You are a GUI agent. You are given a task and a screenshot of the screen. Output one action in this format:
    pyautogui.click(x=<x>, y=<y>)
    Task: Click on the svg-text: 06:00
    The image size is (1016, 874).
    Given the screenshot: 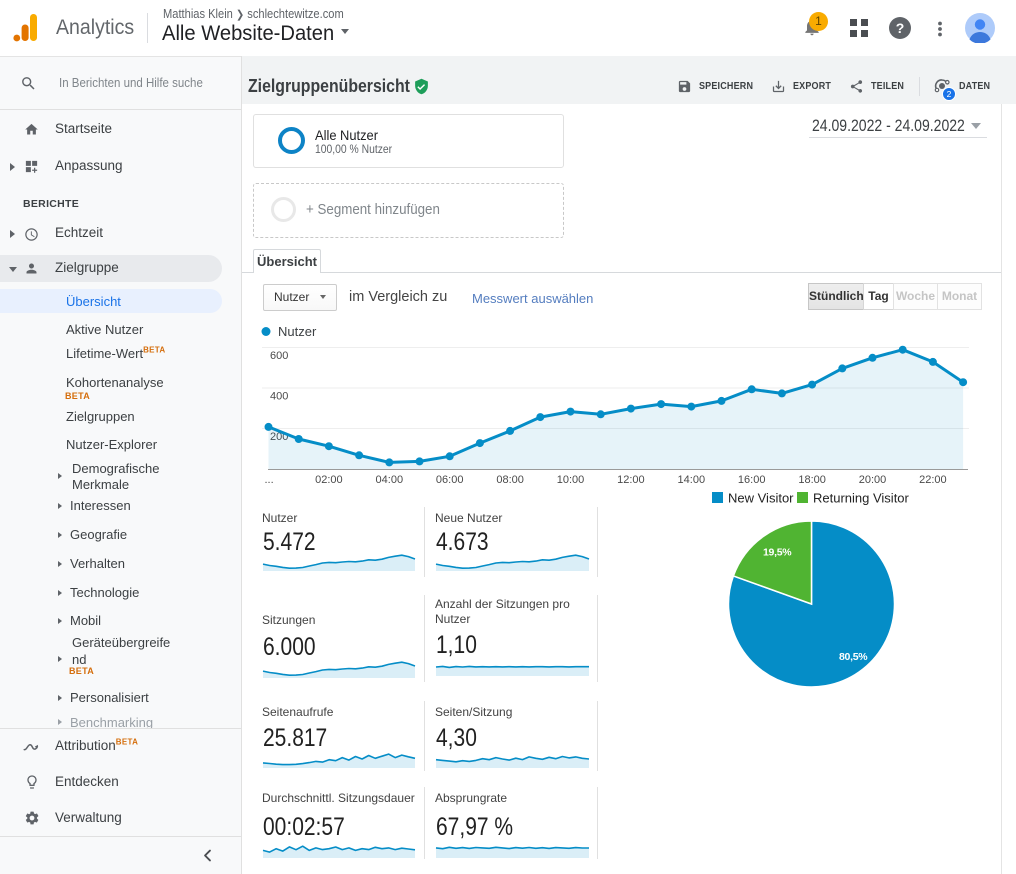 What is the action you would take?
    pyautogui.click(x=450, y=480)
    